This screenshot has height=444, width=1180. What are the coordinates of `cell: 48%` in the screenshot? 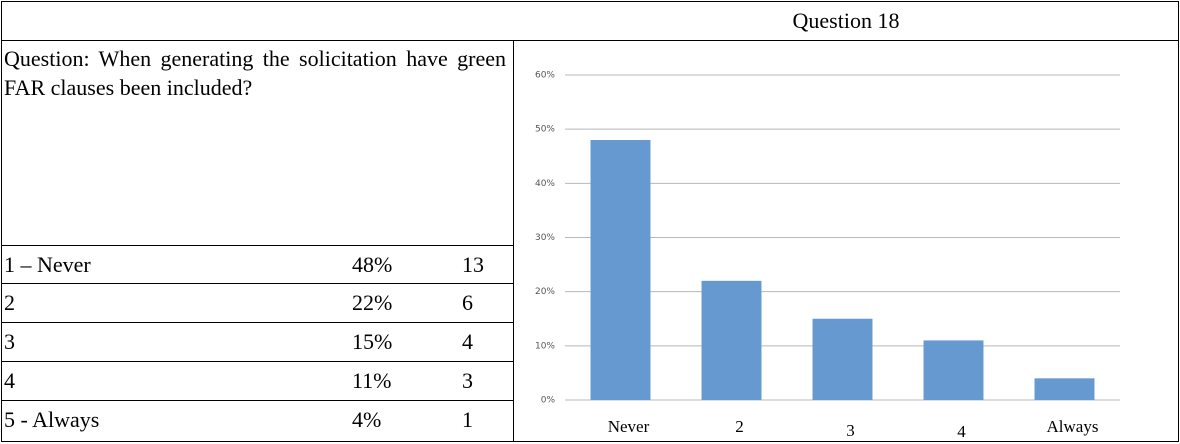 It's located at (372, 264).